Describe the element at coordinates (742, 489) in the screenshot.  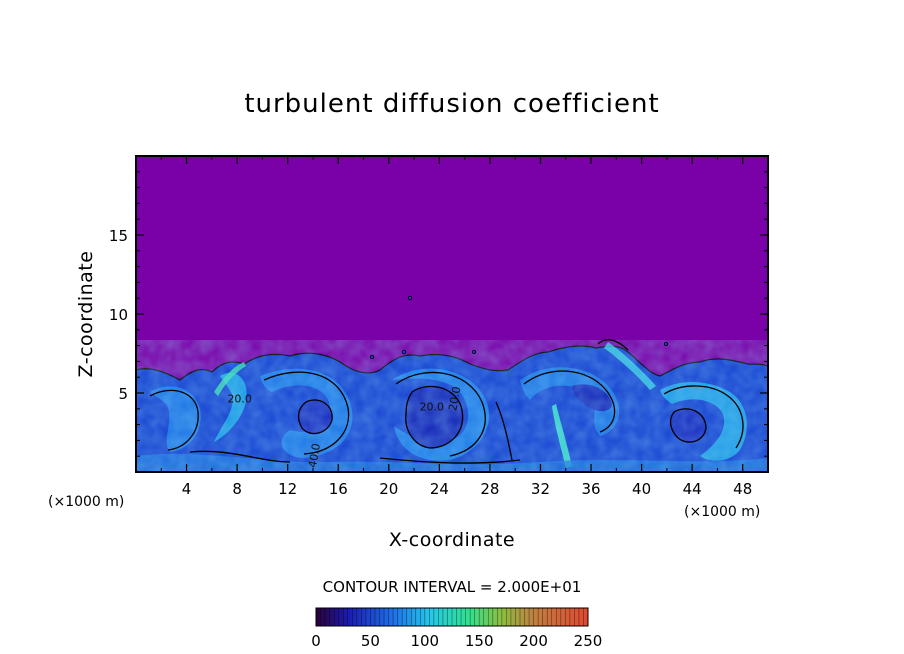
I see `x-tick-label: 48` at that location.